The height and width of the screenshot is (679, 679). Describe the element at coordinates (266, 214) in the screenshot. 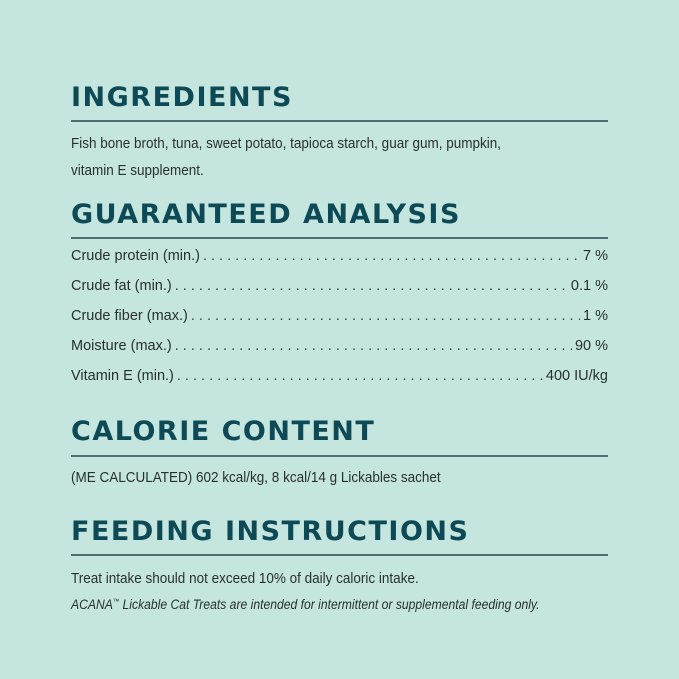

I see `analysis-heading: GUARANTEED ANALYSIS` at that location.